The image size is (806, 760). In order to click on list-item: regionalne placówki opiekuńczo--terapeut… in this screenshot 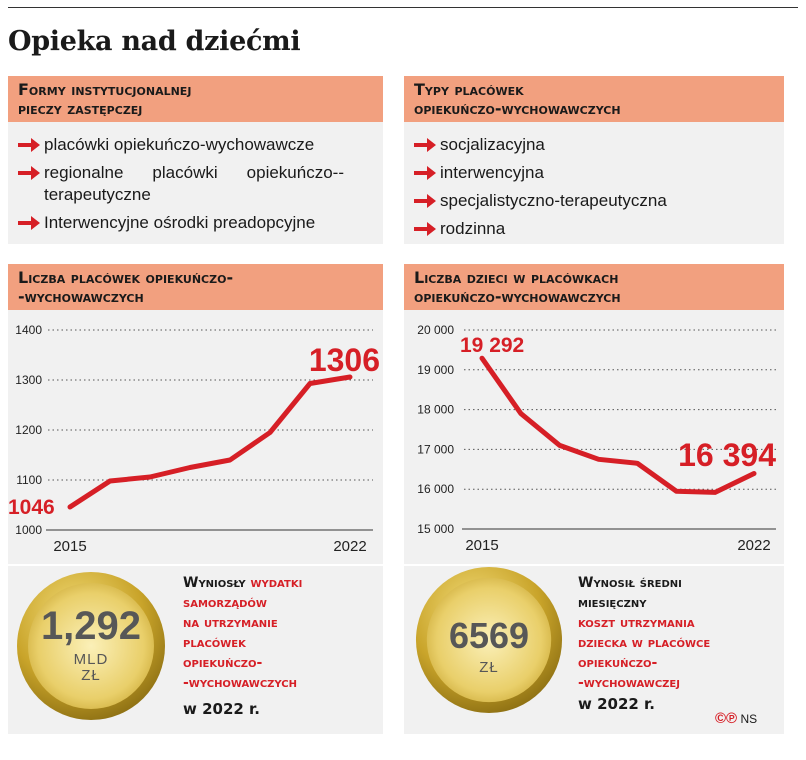, I will do `click(195, 184)`.